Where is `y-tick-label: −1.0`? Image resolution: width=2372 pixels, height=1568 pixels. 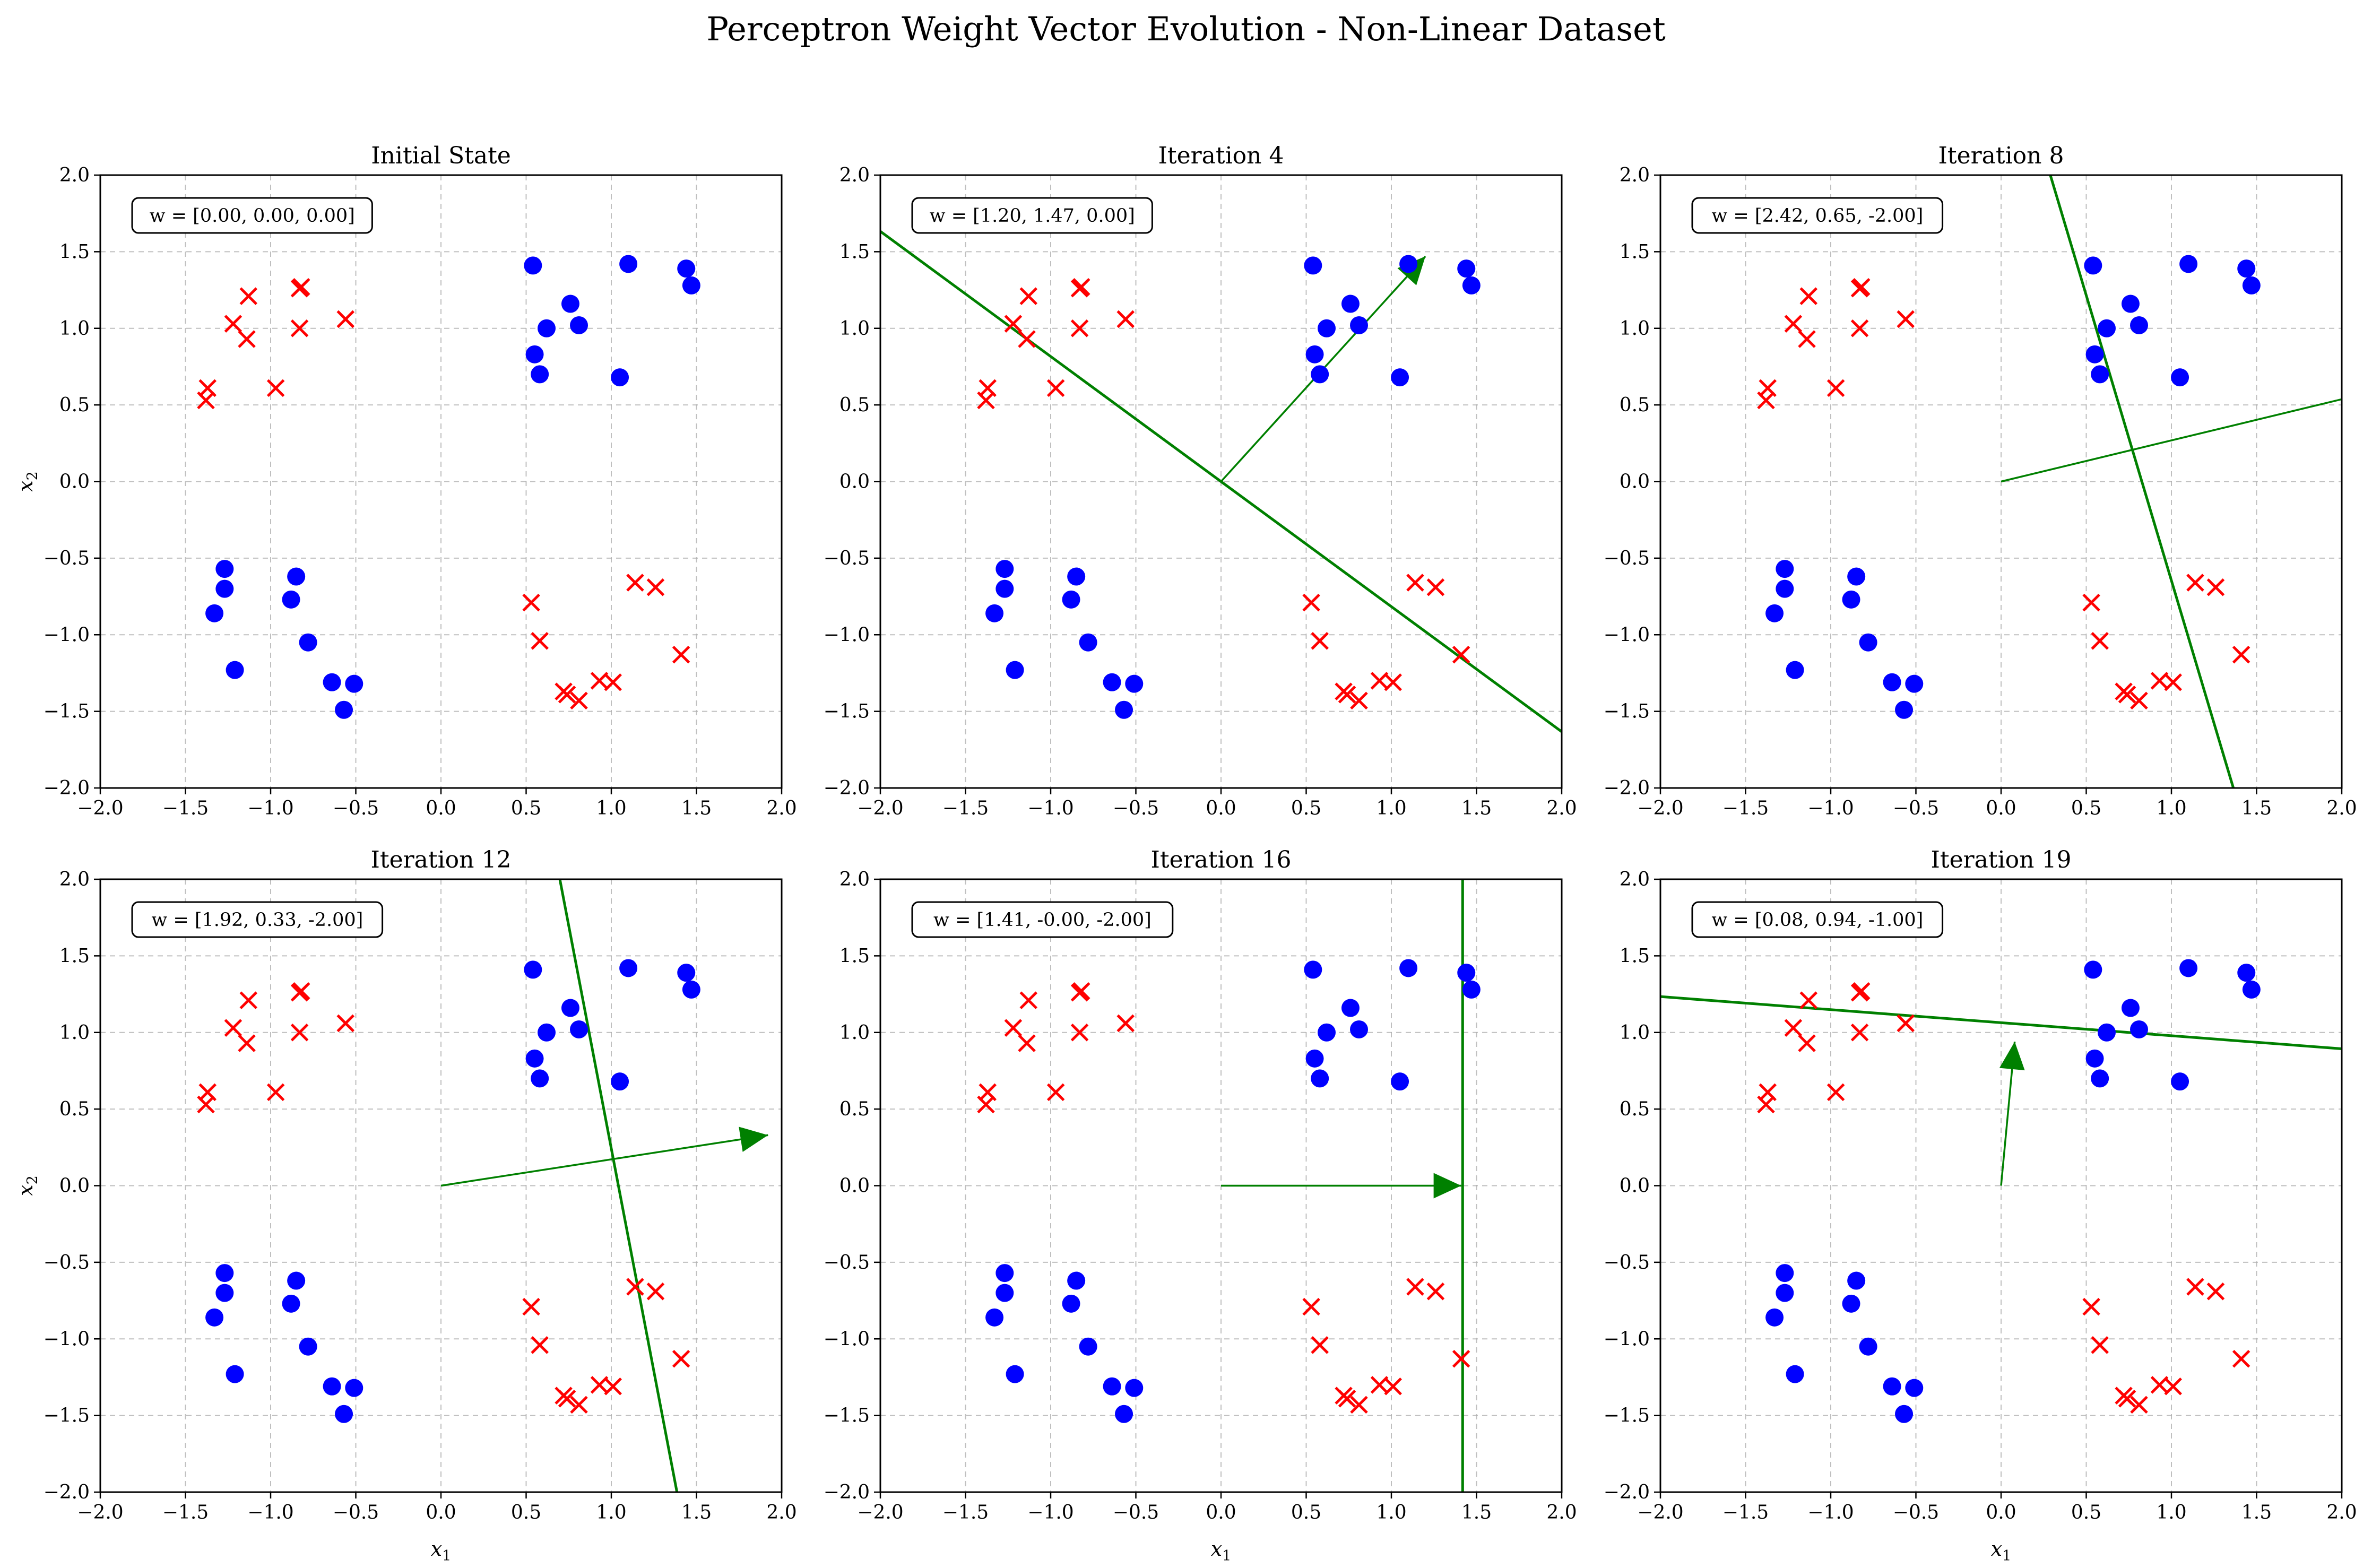 y-tick-label: −1.0 is located at coordinates (847, 1339).